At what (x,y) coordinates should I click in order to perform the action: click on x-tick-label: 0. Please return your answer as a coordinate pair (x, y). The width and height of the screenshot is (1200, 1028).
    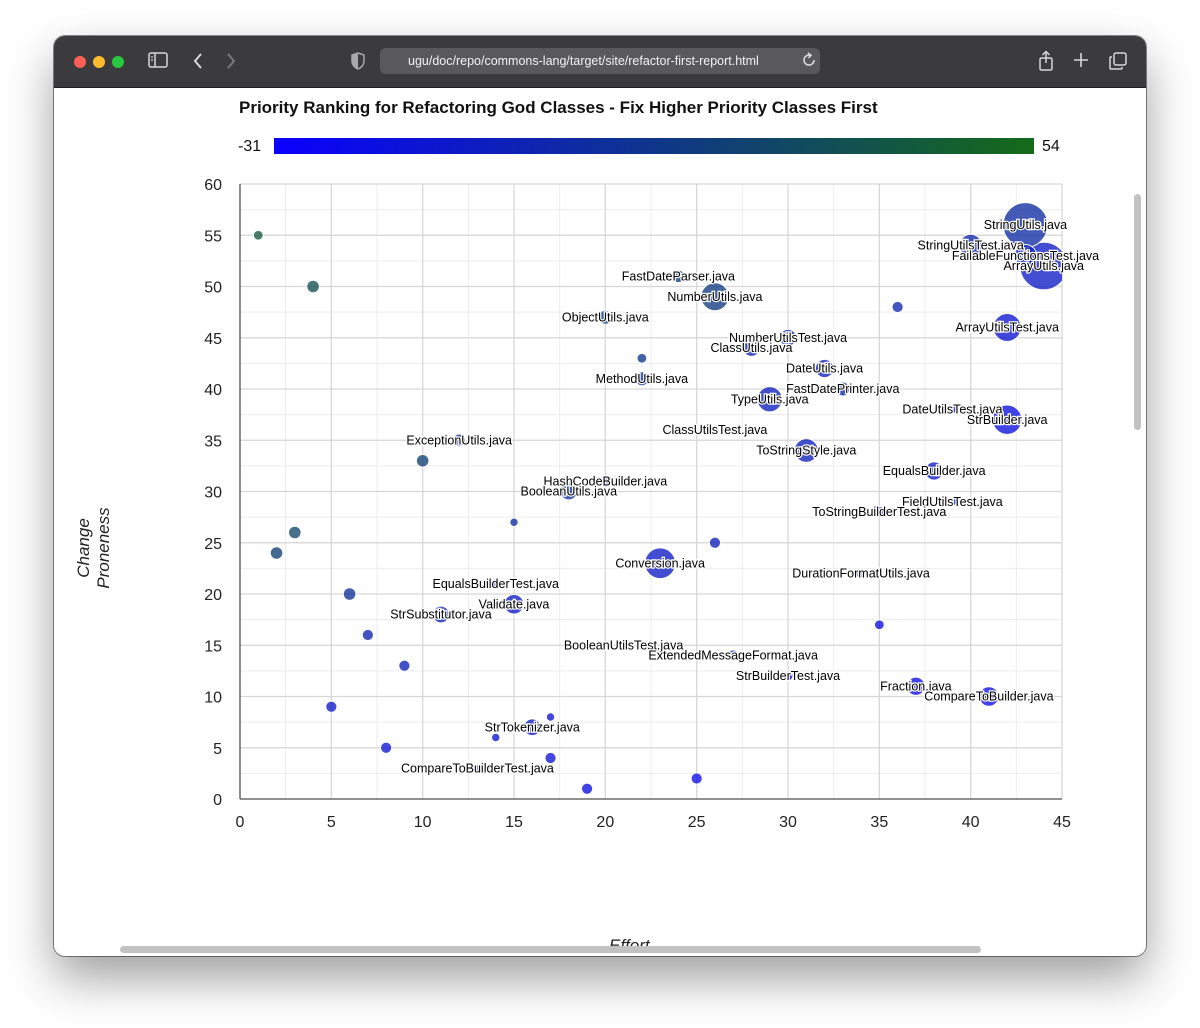
    Looking at the image, I should click on (240, 822).